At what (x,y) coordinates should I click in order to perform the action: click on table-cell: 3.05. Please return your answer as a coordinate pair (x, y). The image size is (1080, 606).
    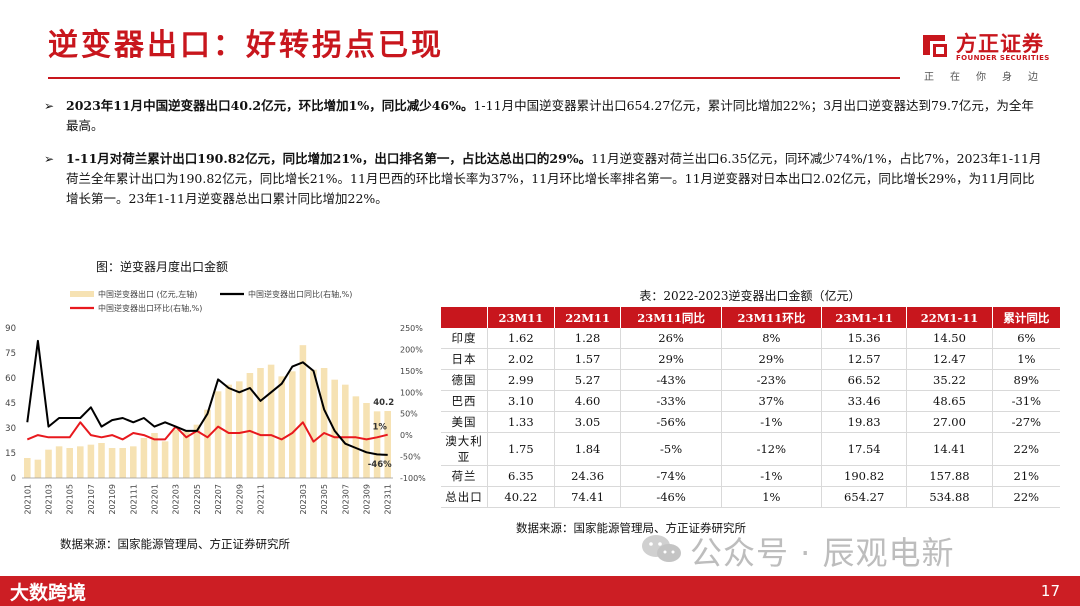
    Looking at the image, I should click on (588, 422).